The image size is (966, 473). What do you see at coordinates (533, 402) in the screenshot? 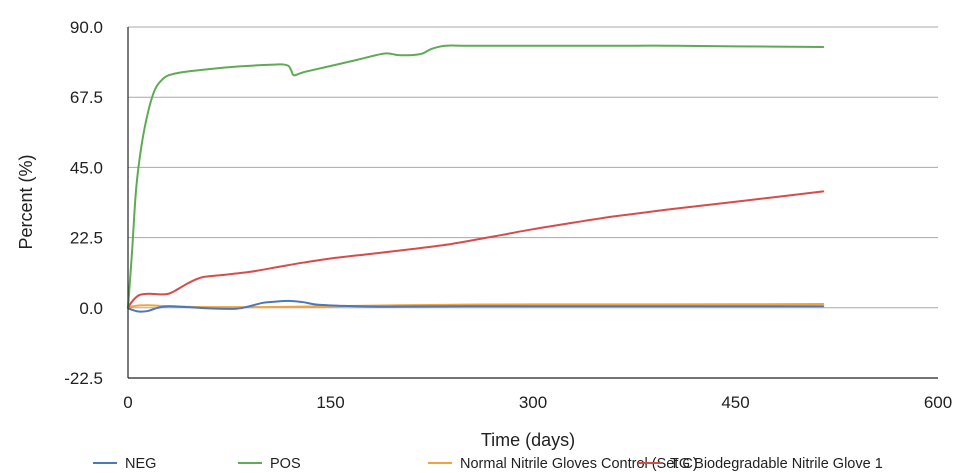
I see `x-tick-label: 300` at bounding box center [533, 402].